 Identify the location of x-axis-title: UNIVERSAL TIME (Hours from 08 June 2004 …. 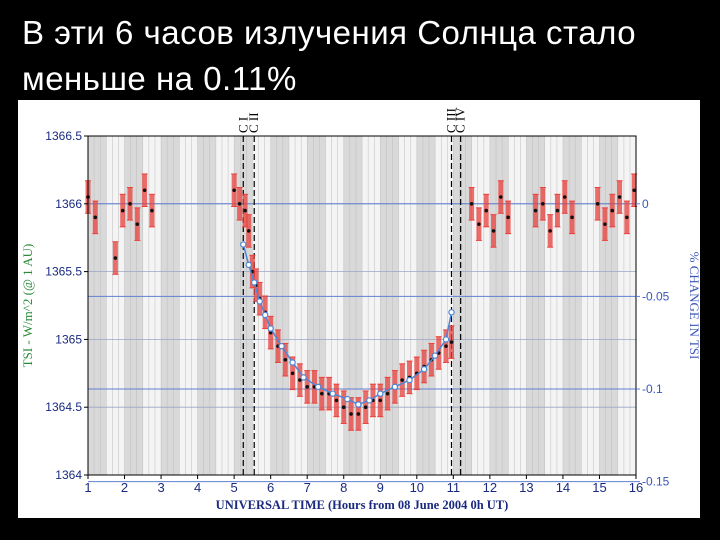
(362, 505).